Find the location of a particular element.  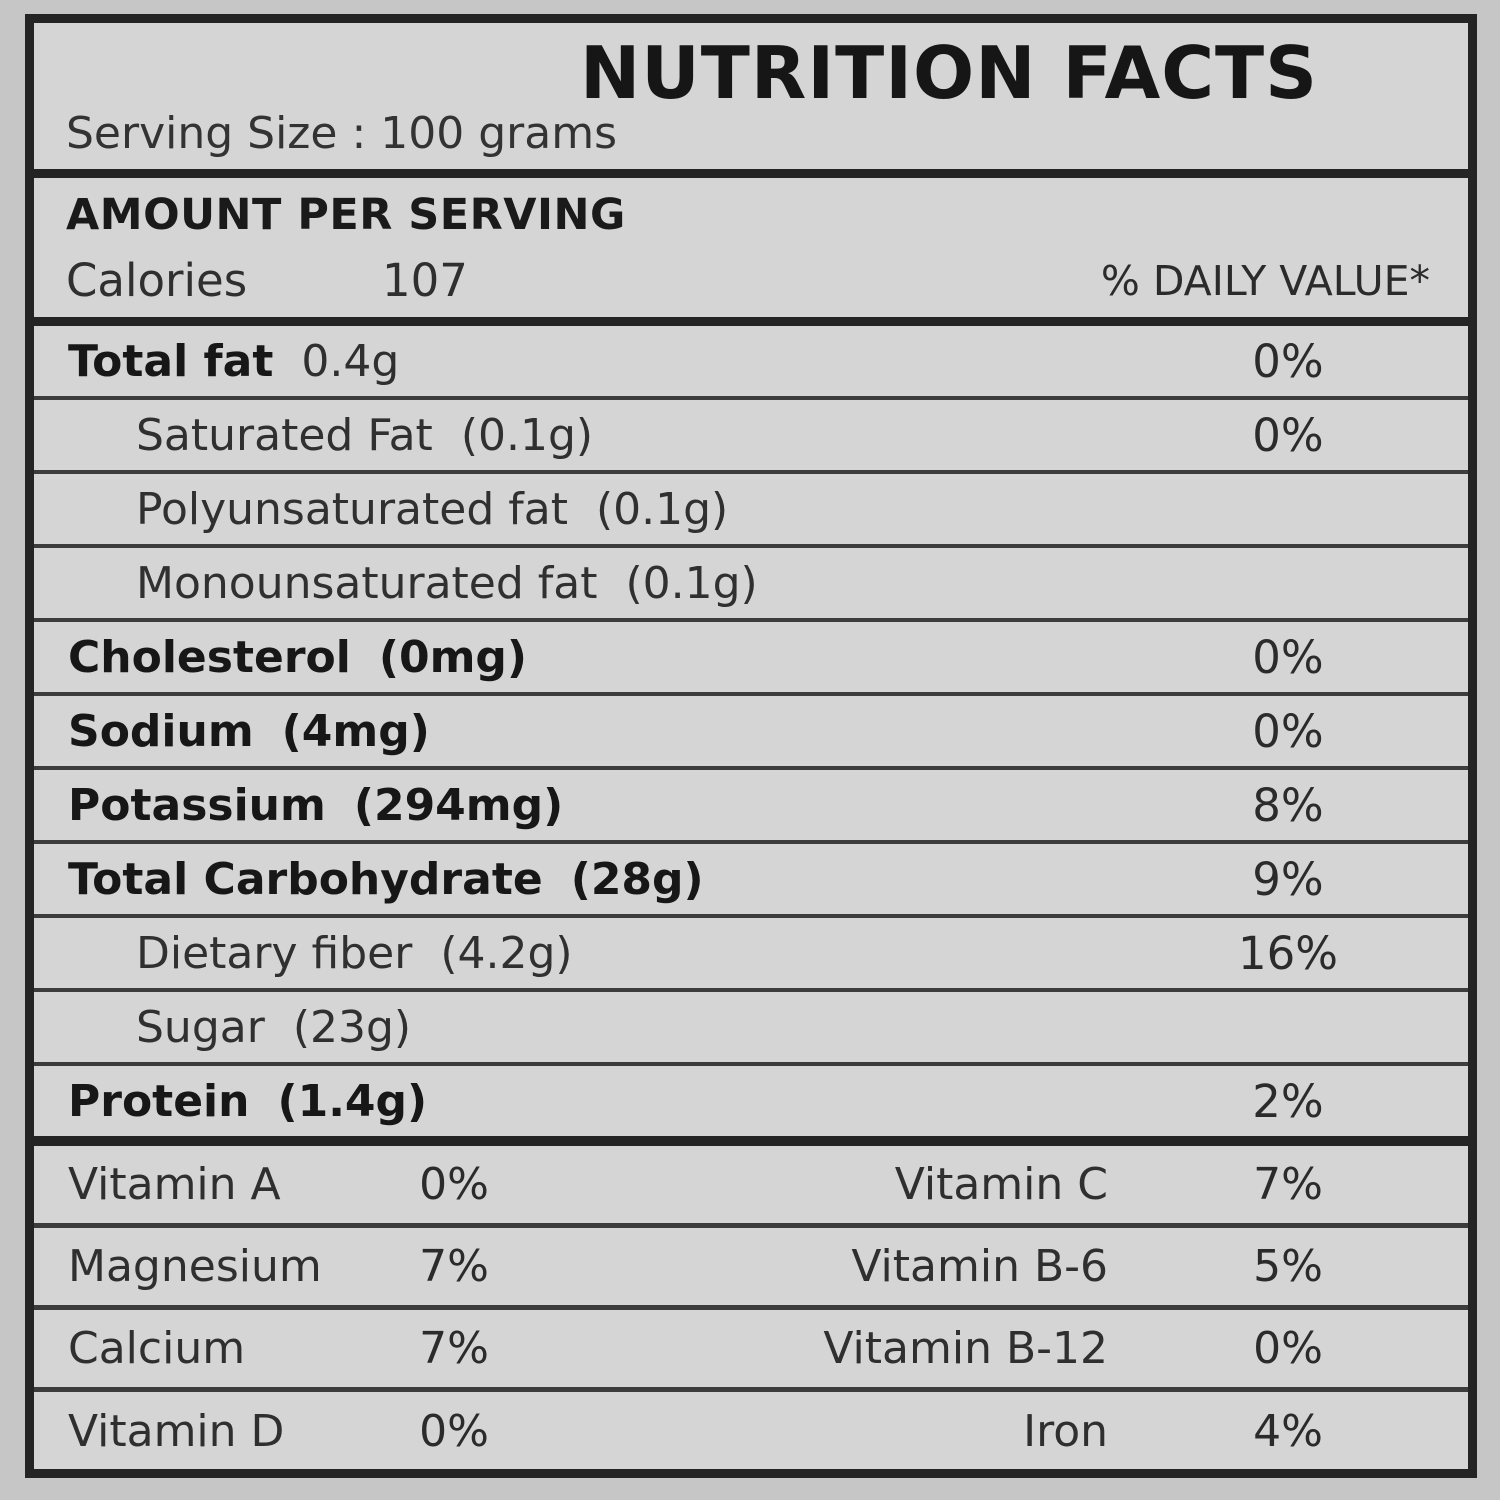

nutrient-amount: (4mg) is located at coordinates (355, 731).